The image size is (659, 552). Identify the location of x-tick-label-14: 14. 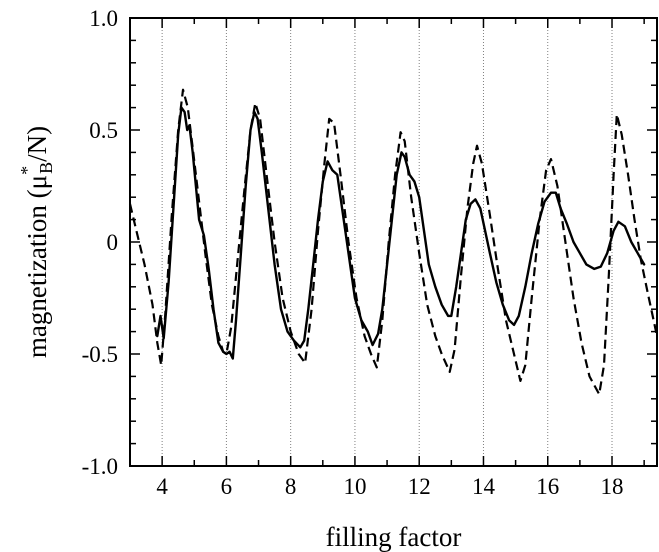
(484, 486).